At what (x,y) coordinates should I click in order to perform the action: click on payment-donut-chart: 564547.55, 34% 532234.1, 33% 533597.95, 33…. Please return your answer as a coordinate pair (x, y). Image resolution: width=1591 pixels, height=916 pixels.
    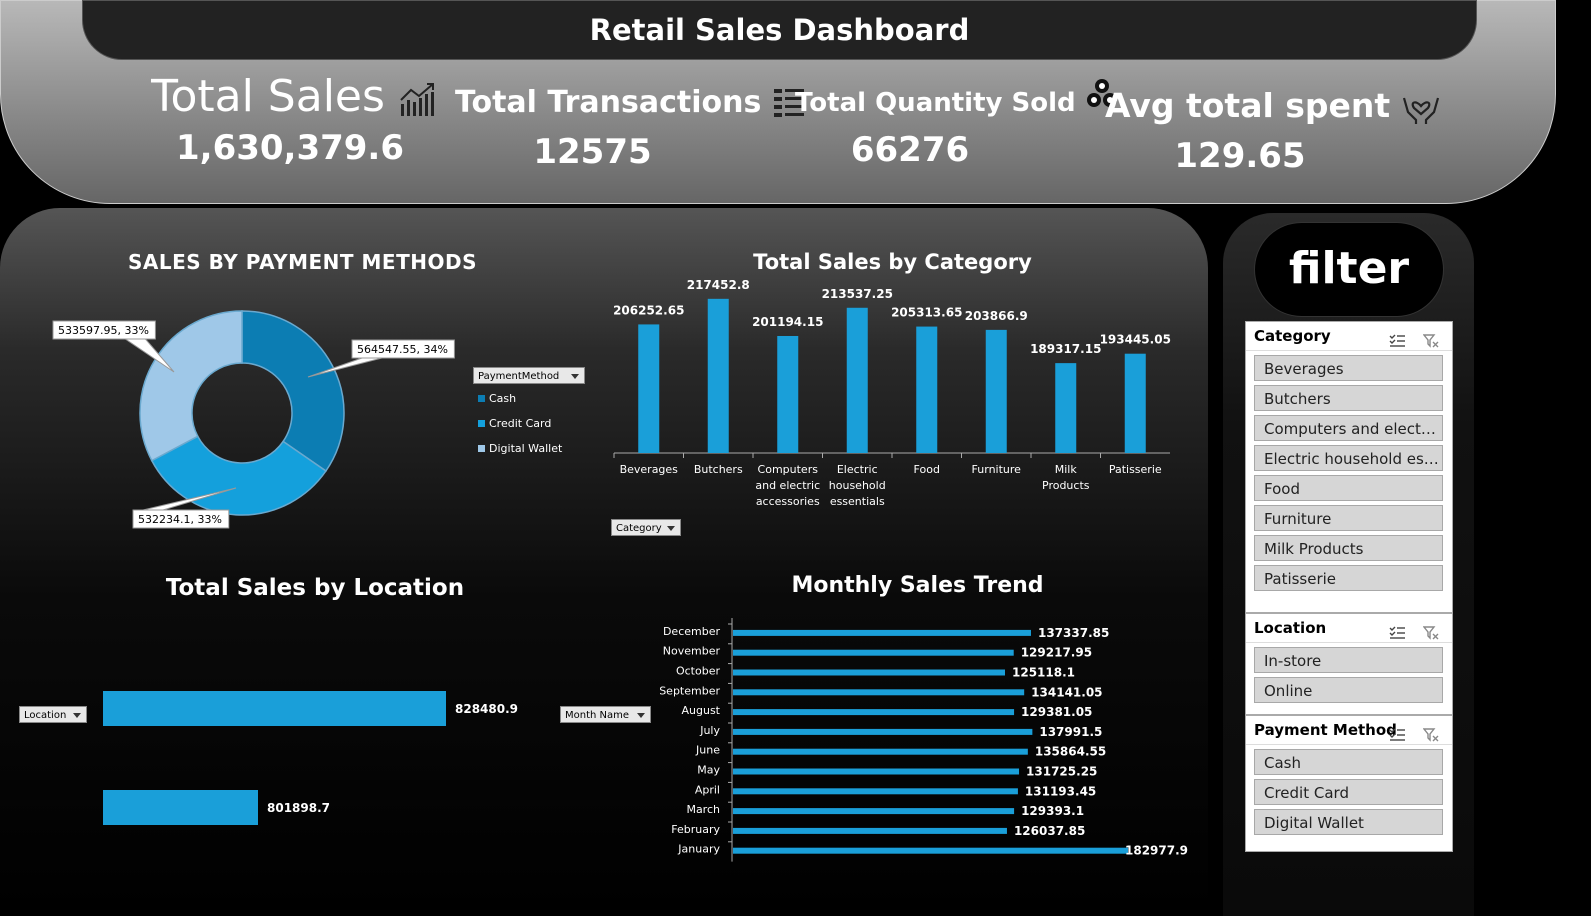
    Looking at the image, I should click on (253, 419).